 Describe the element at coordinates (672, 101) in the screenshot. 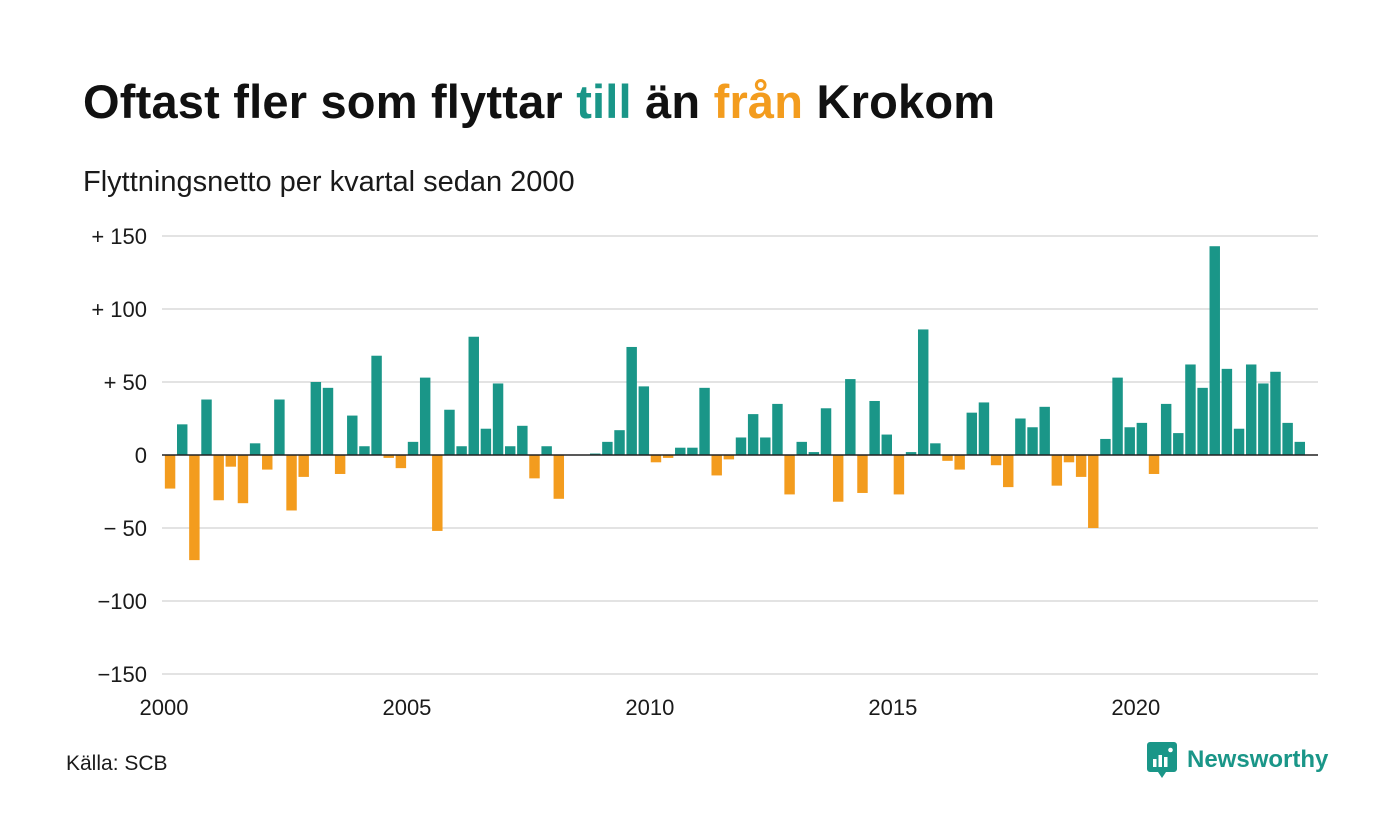

I see `title-part-2: än` at that location.